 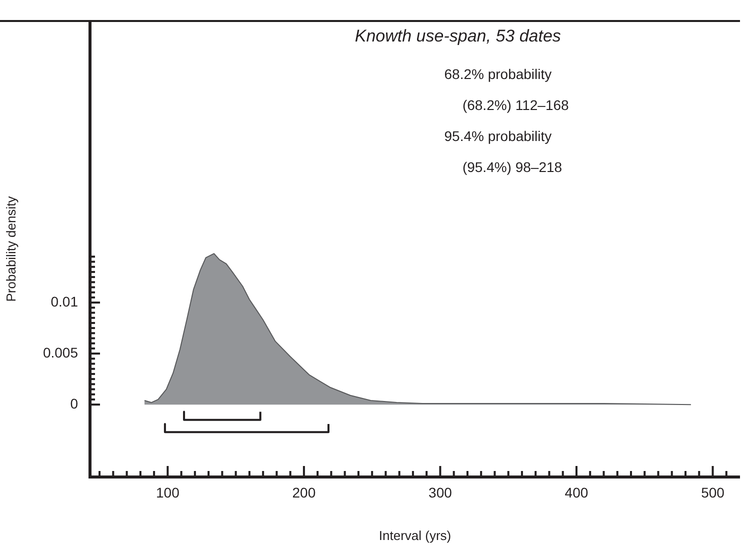 What do you see at coordinates (713, 492) in the screenshot?
I see `x-tick-label: 500` at bounding box center [713, 492].